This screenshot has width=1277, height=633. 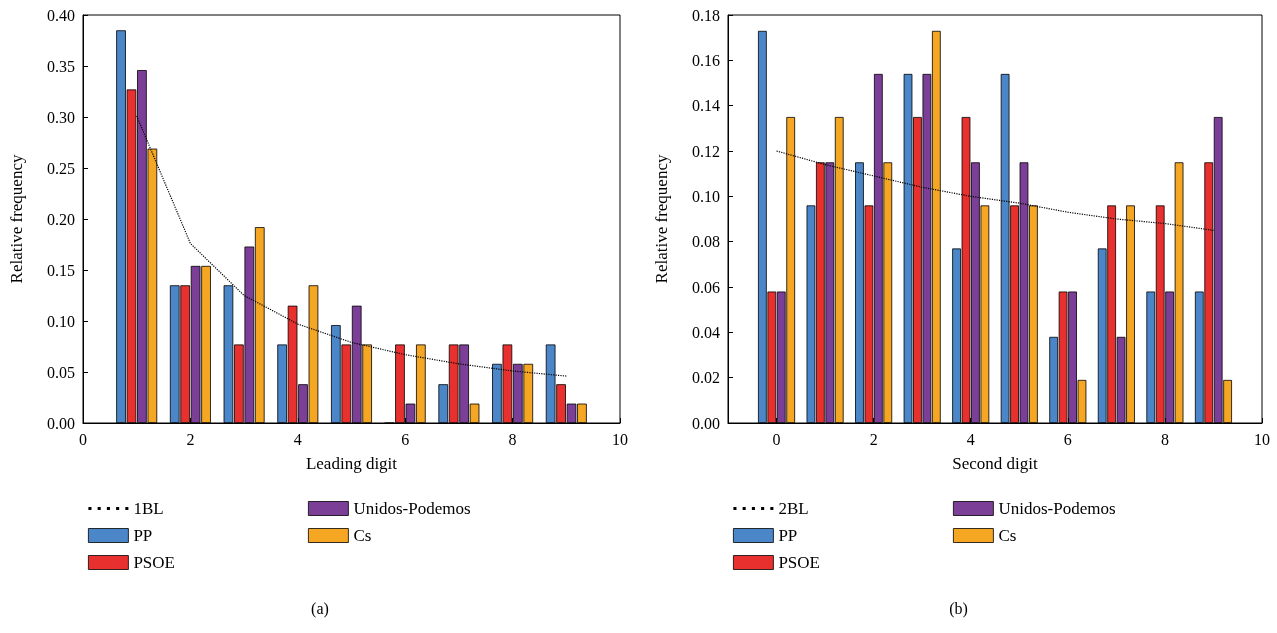 I want to click on x-axis-title: Leading digit, so click(x=351, y=463).